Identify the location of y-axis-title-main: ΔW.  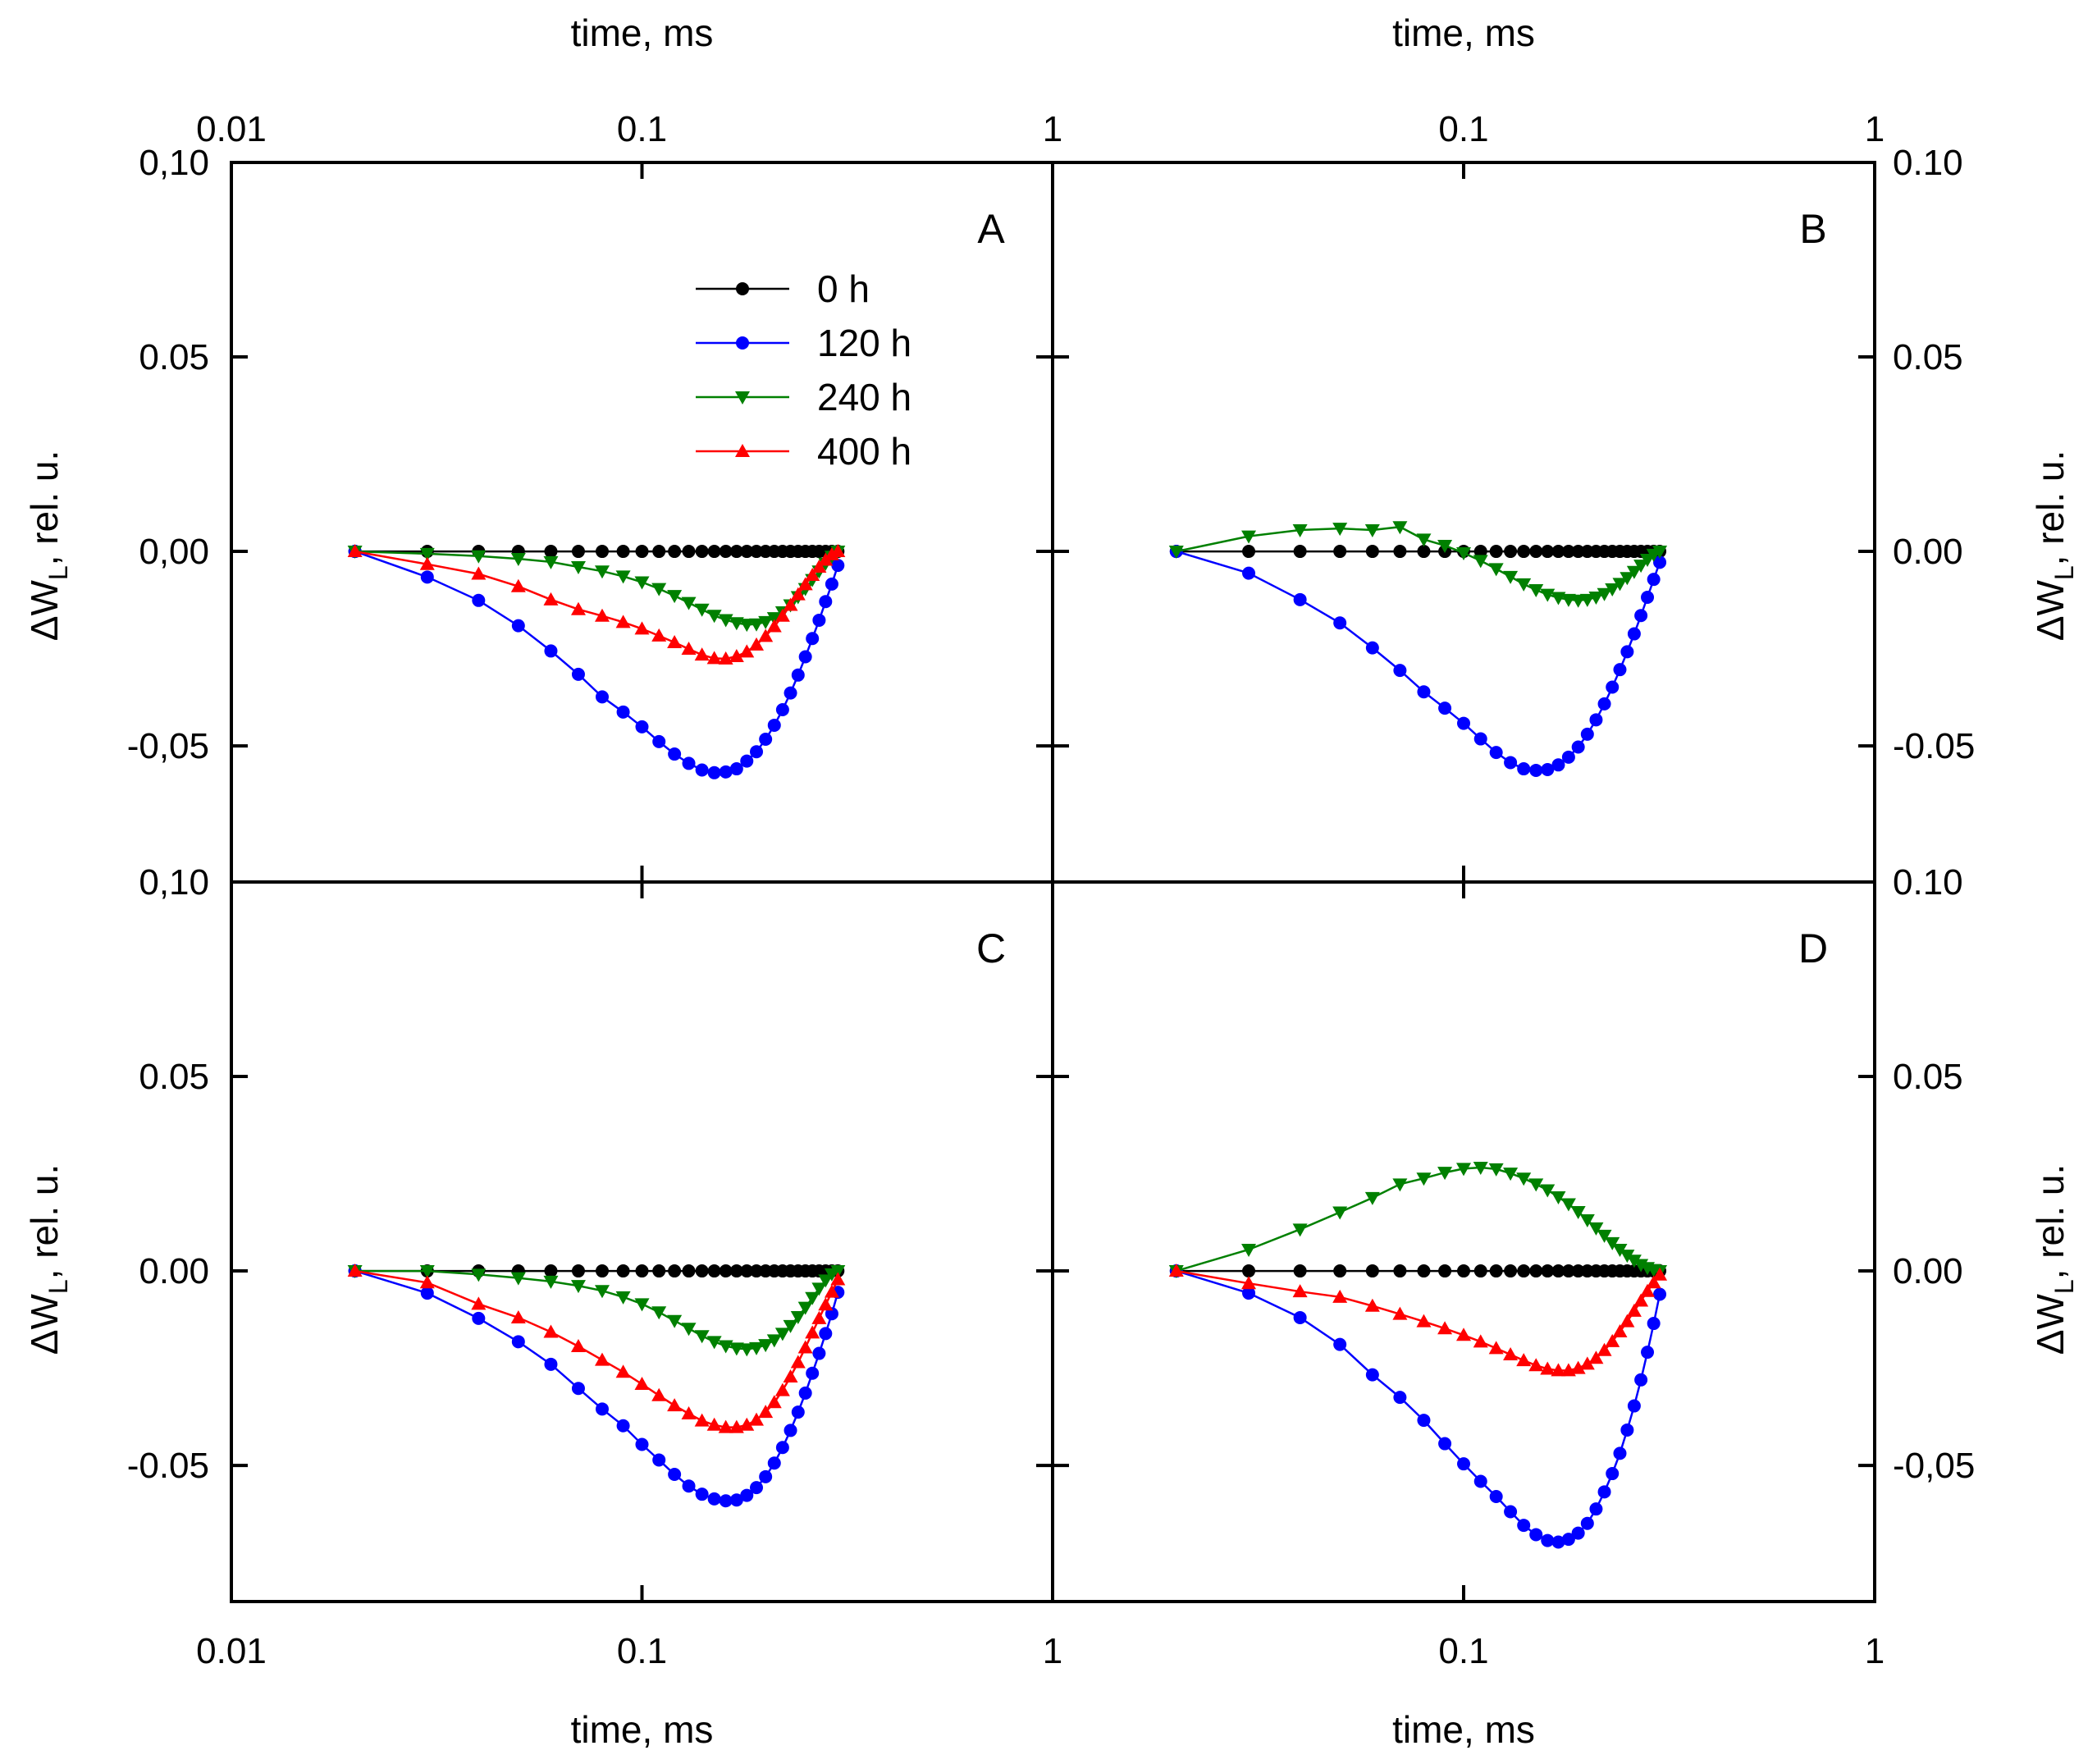
(44, 611).